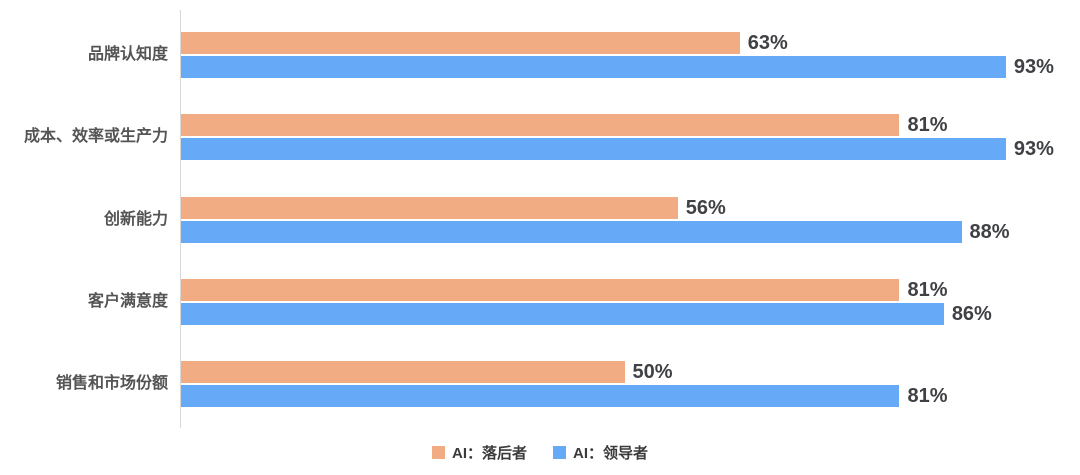 This screenshot has height=475, width=1080. What do you see at coordinates (611, 453) in the screenshot?
I see `legend-label: AI：领导者` at bounding box center [611, 453].